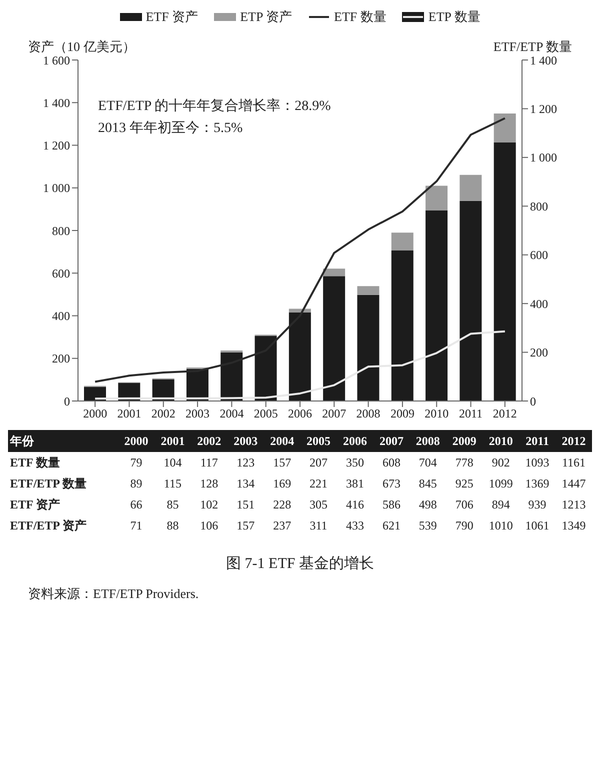  Describe the element at coordinates (360, 17) in the screenshot. I see `legend-label: ETF 数量` at that location.